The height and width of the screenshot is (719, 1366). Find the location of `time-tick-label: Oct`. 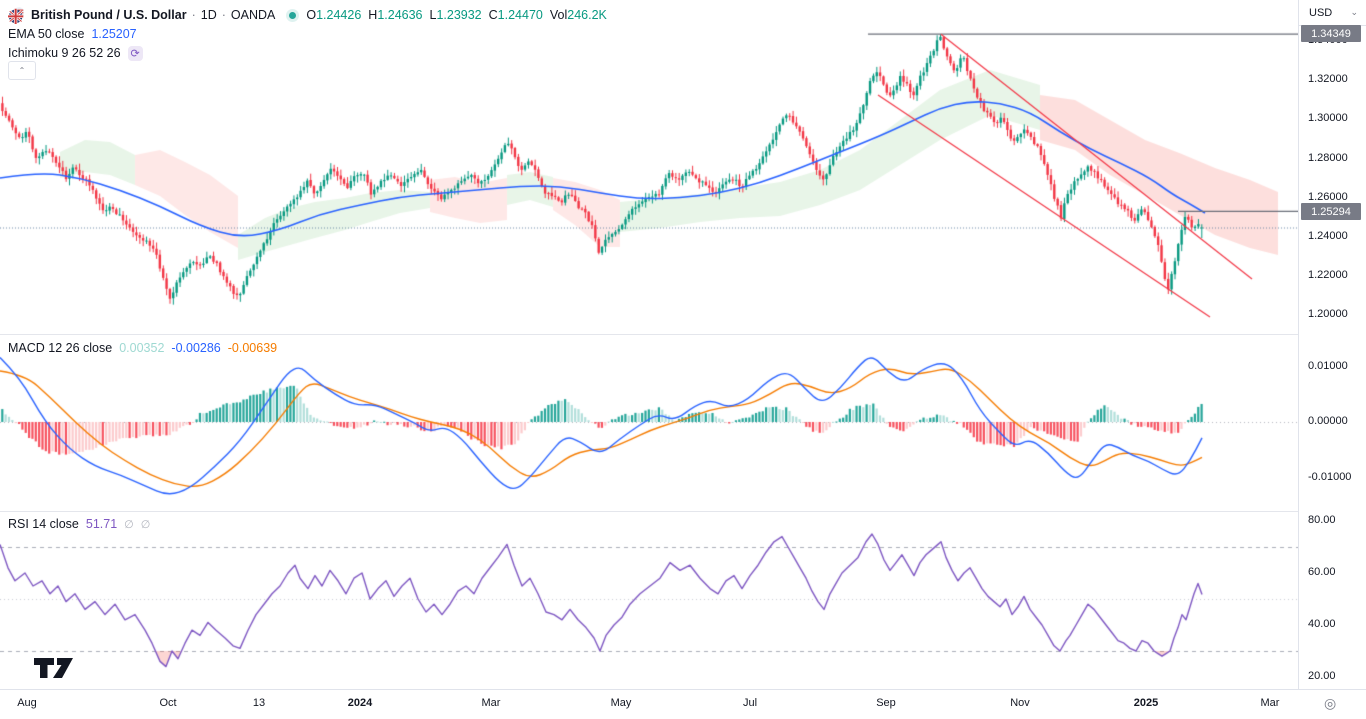

time-tick-label: Oct is located at coordinates (168, 703).